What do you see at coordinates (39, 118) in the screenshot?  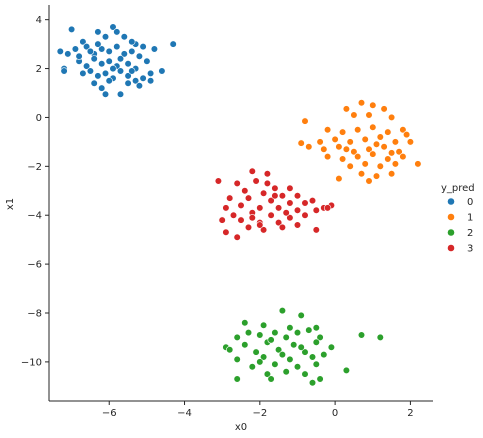 I see `y-tick-label: 0` at bounding box center [39, 118].